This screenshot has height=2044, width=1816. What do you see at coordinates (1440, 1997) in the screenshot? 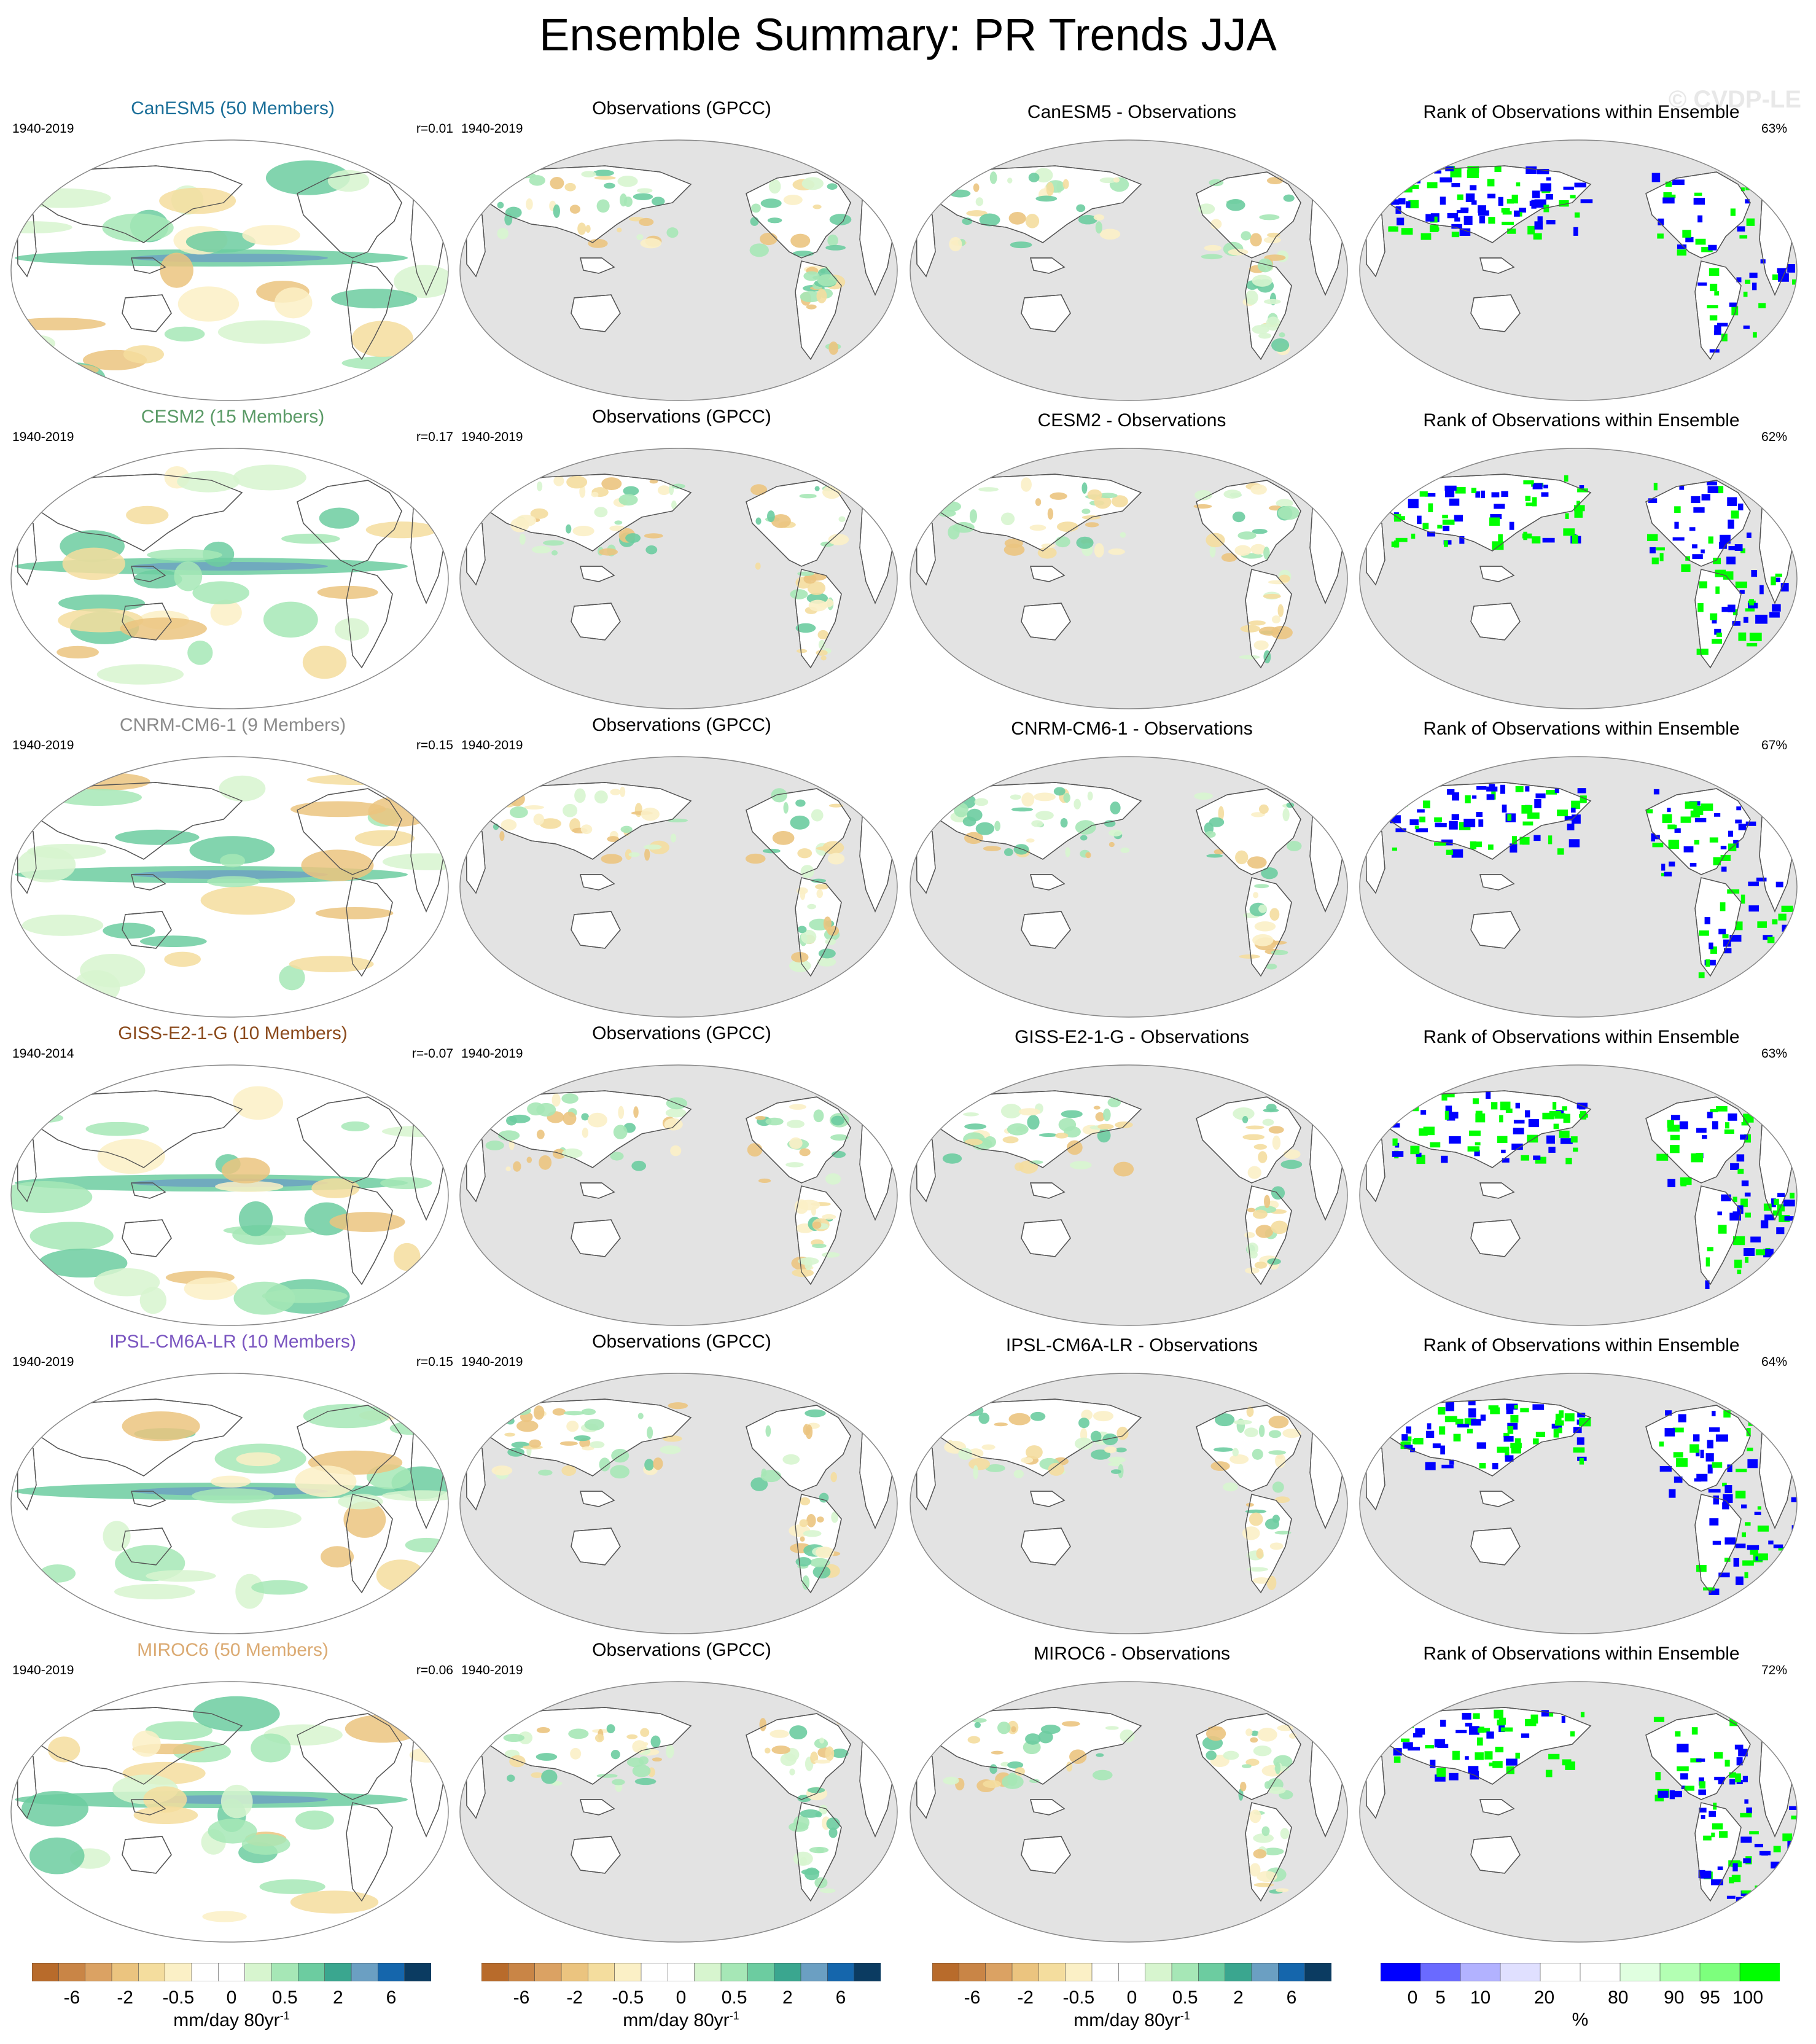
I see `colorbar-tick-label: 5` at bounding box center [1440, 1997].